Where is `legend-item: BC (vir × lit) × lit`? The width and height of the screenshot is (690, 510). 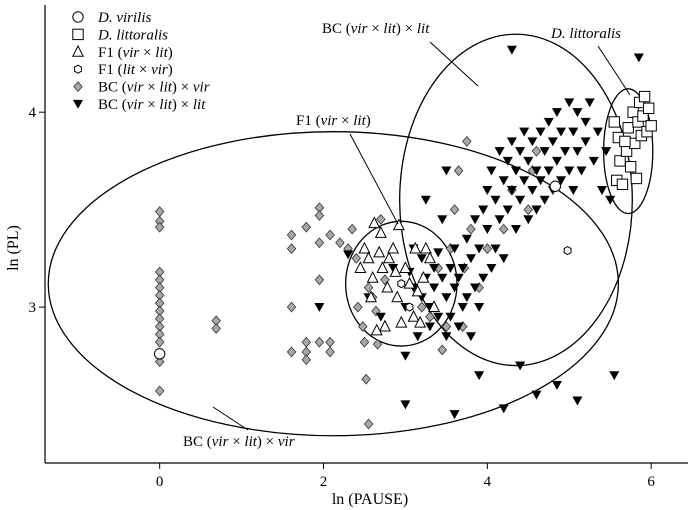
legend-item: BC (vir × lit) × lit is located at coordinates (139, 105).